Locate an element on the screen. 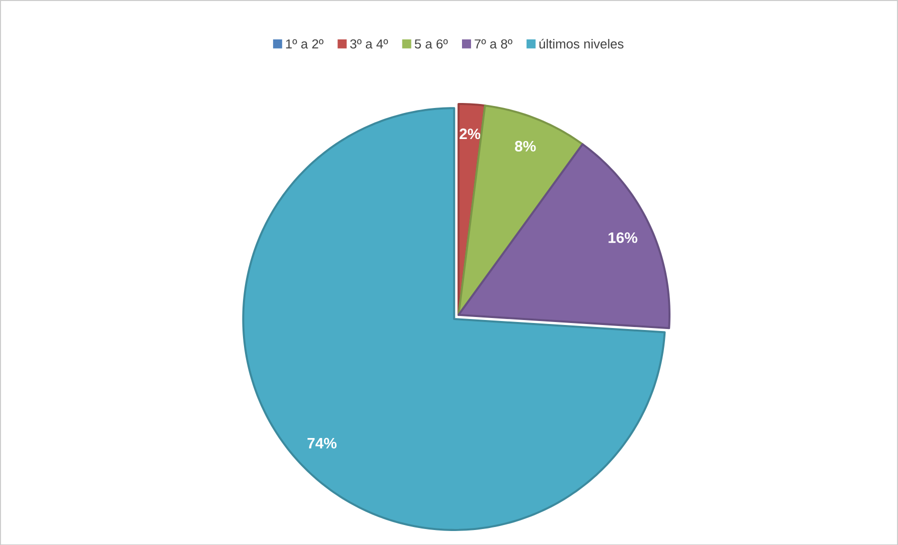  data-label: 16% is located at coordinates (623, 237).